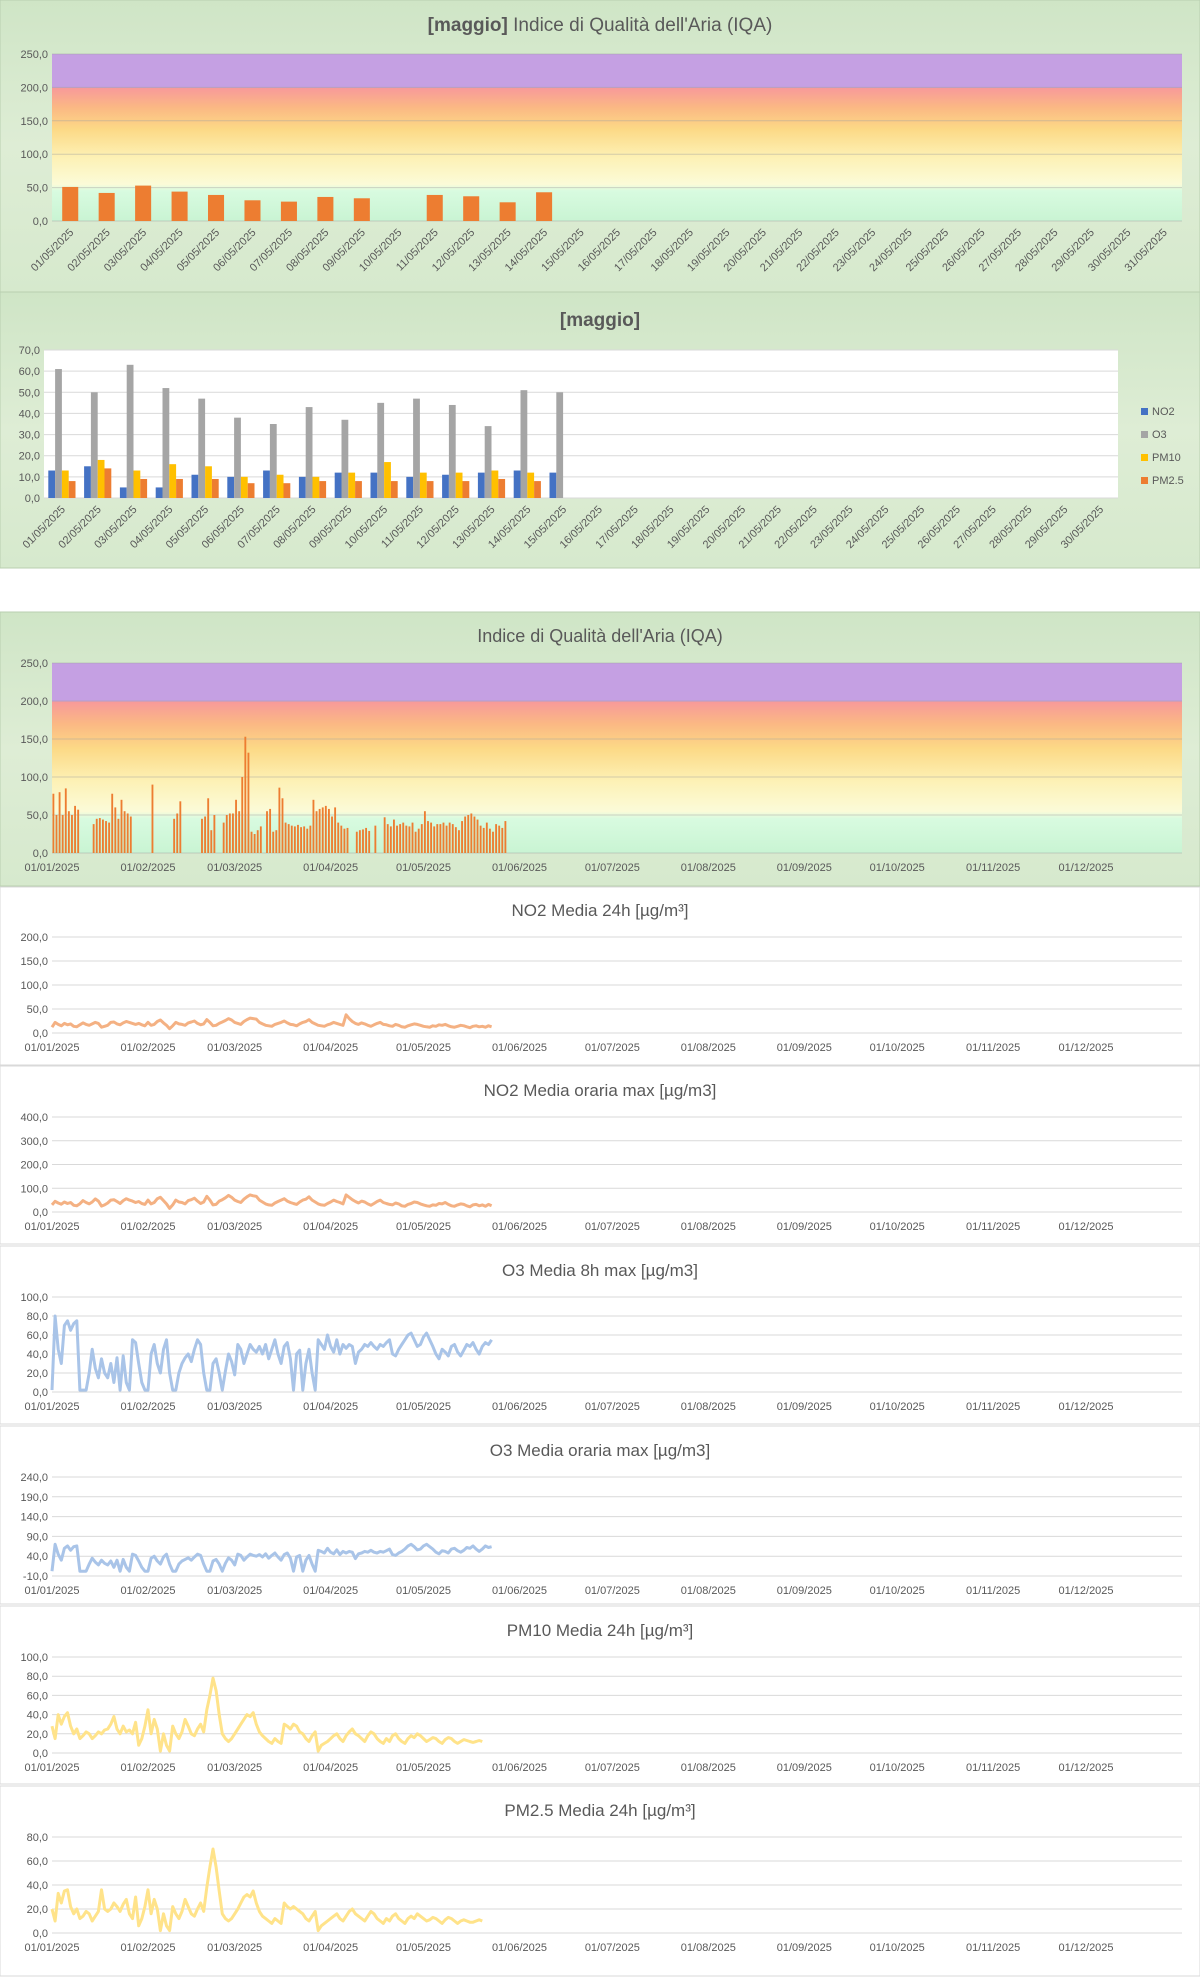 Image resolution: width=1200 pixels, height=1978 pixels. I want to click on y-tick-label: 140,0, so click(34, 1518).